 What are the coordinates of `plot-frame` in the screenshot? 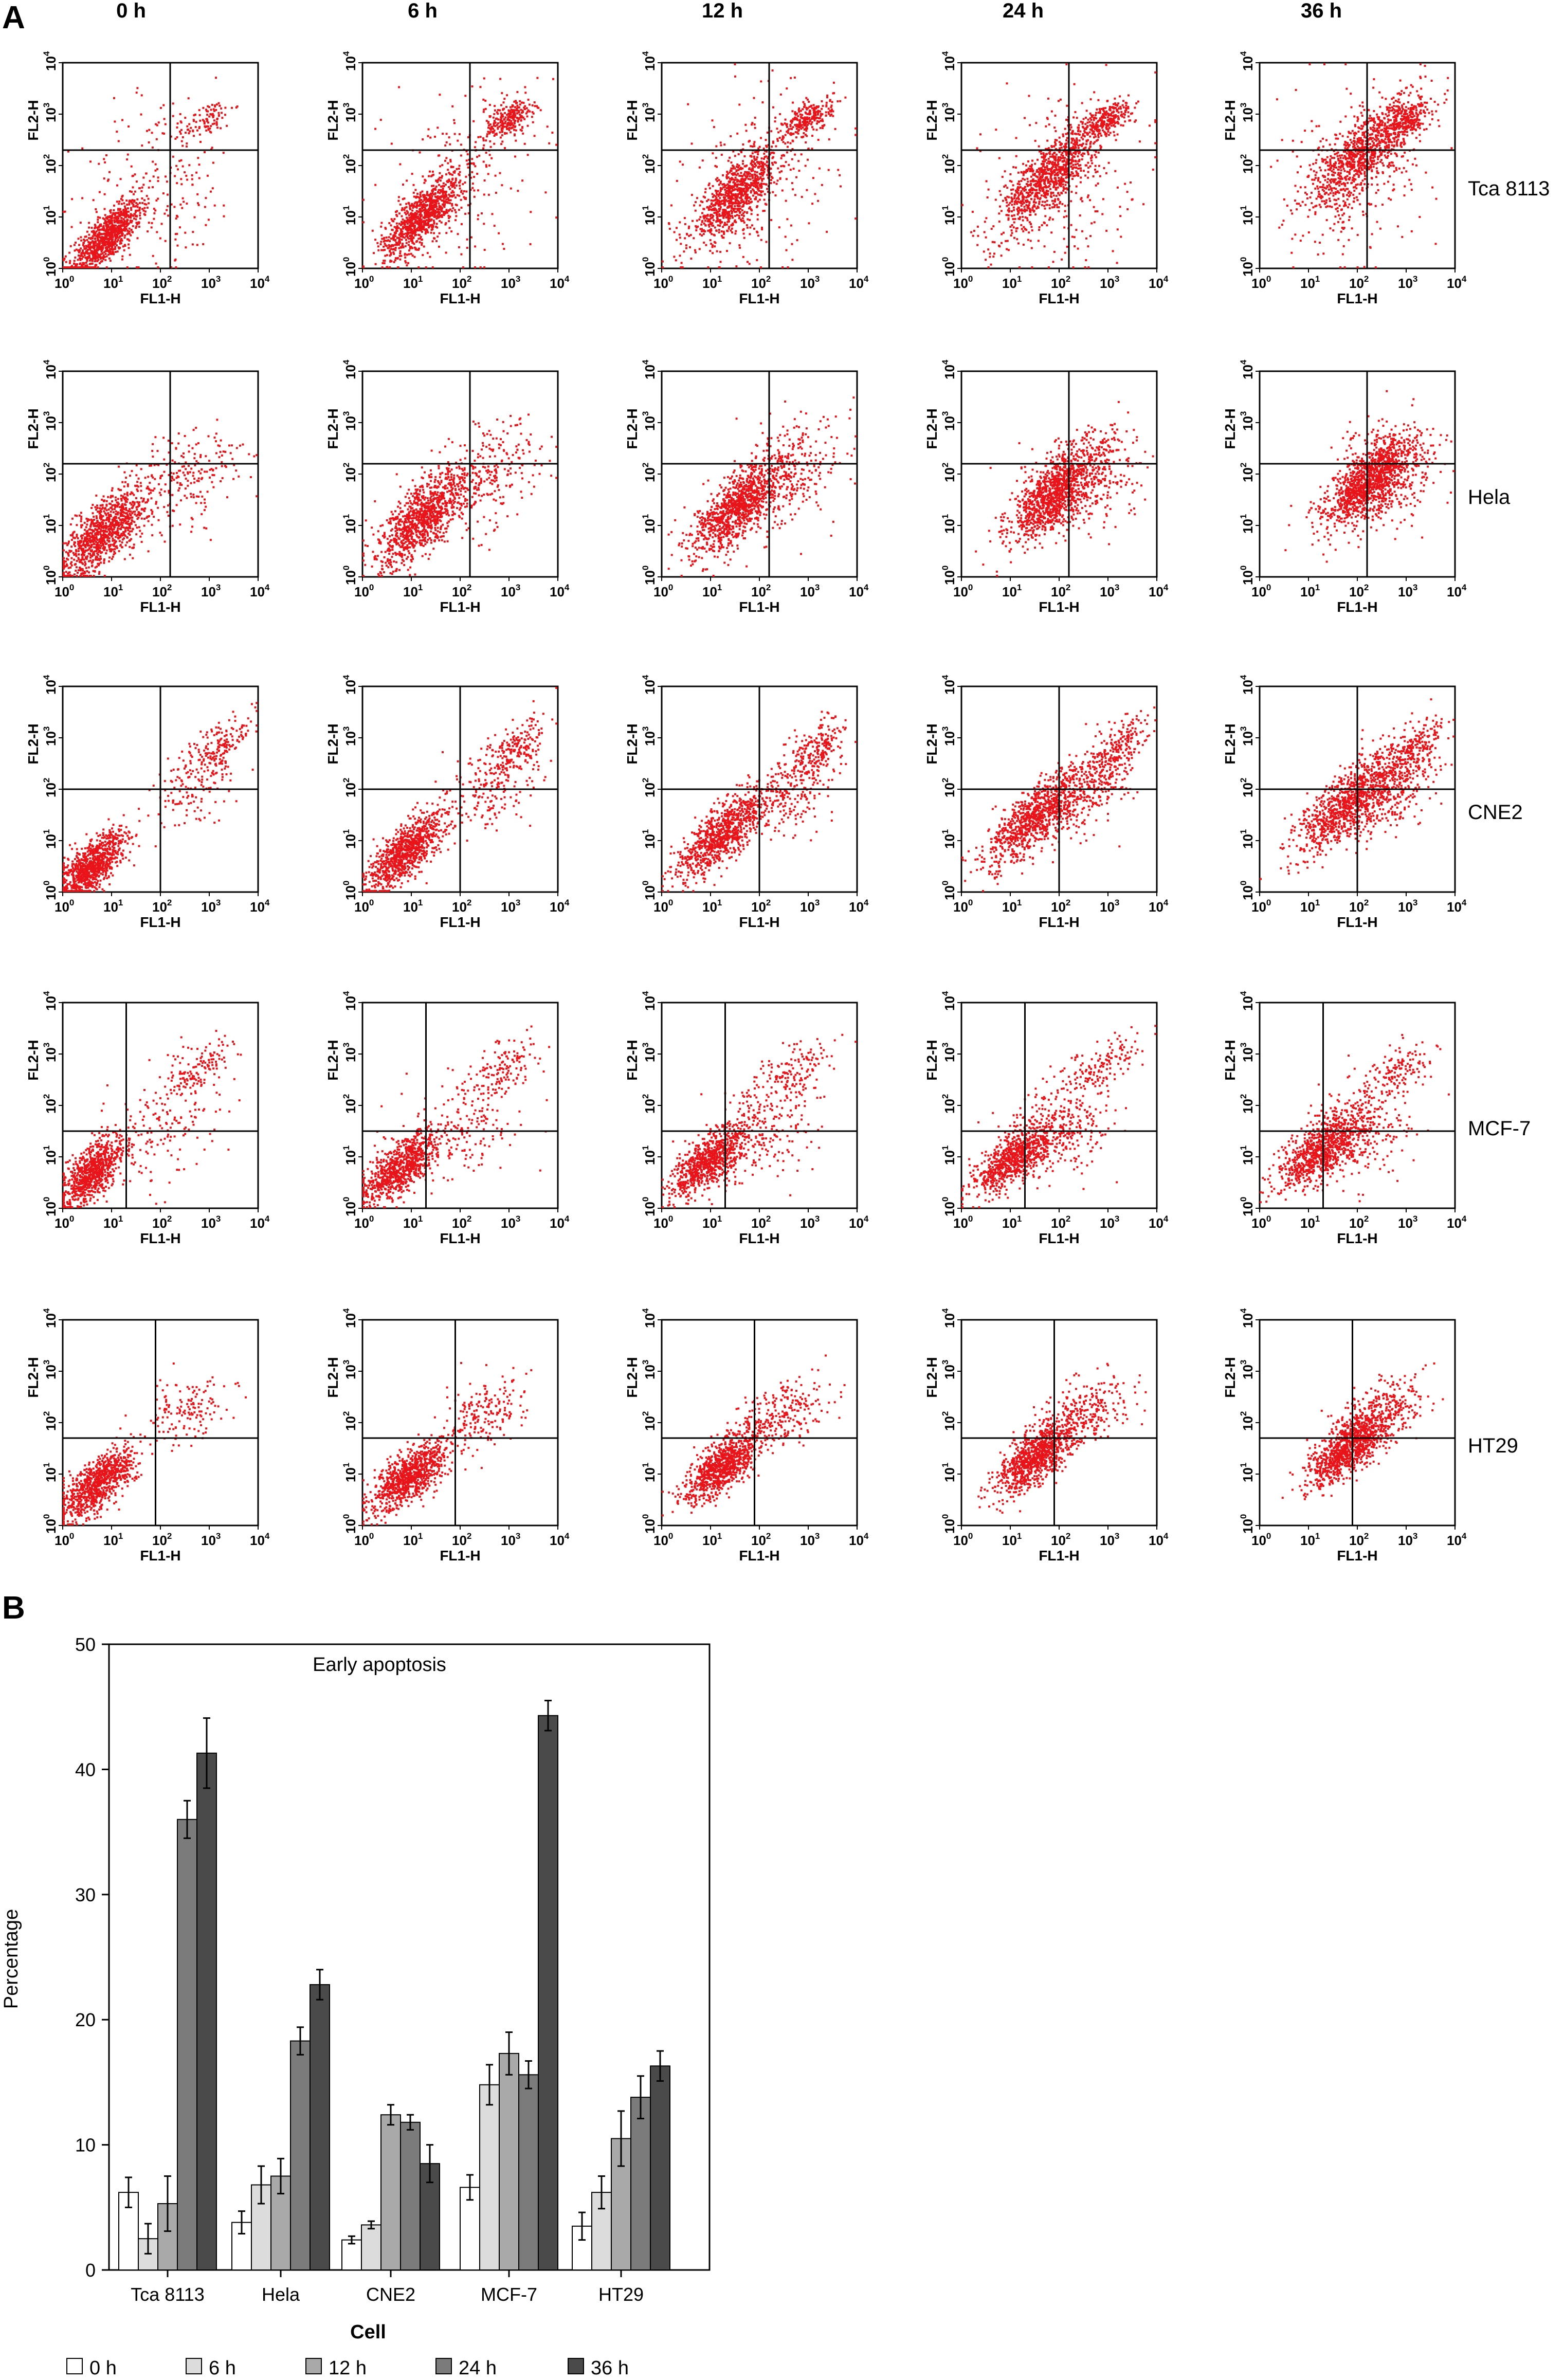 It's located at (760, 165).